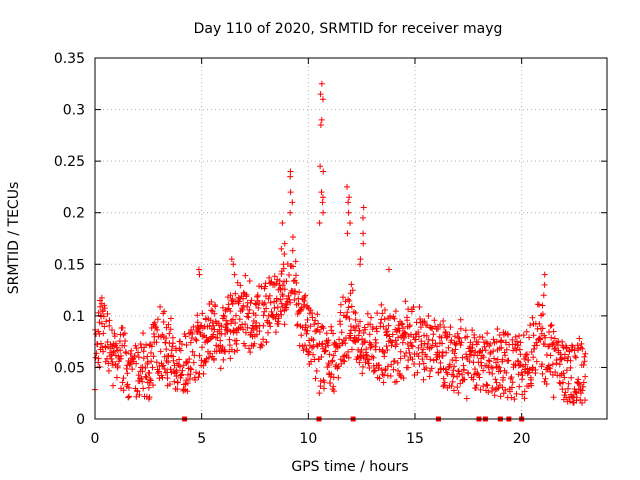 Image resolution: width=640 pixels, height=480 pixels. I want to click on y-tick-label: 0.35, so click(69, 59).